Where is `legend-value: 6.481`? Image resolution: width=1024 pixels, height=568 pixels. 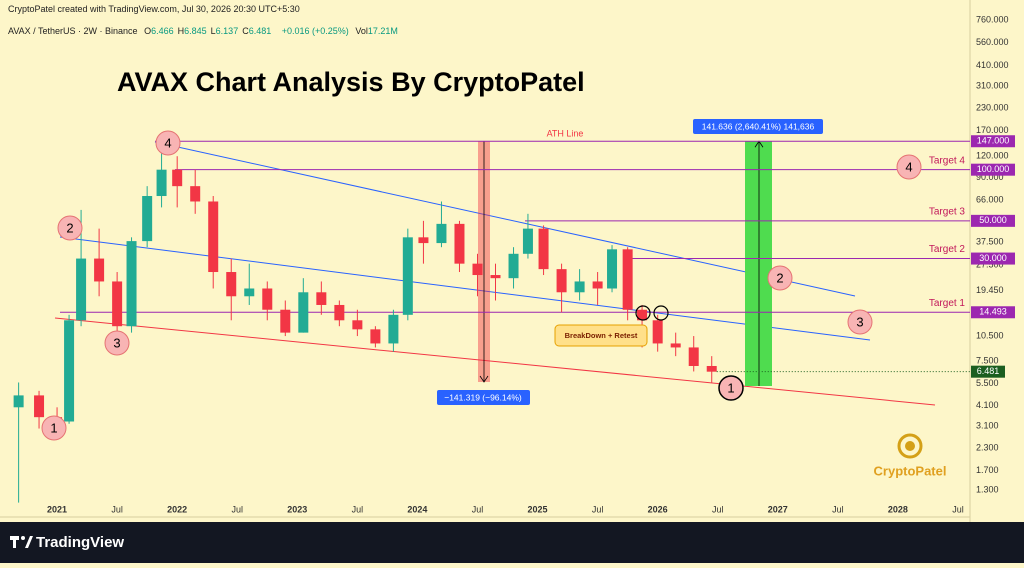
legend-value: 6.481 is located at coordinates (260, 31).